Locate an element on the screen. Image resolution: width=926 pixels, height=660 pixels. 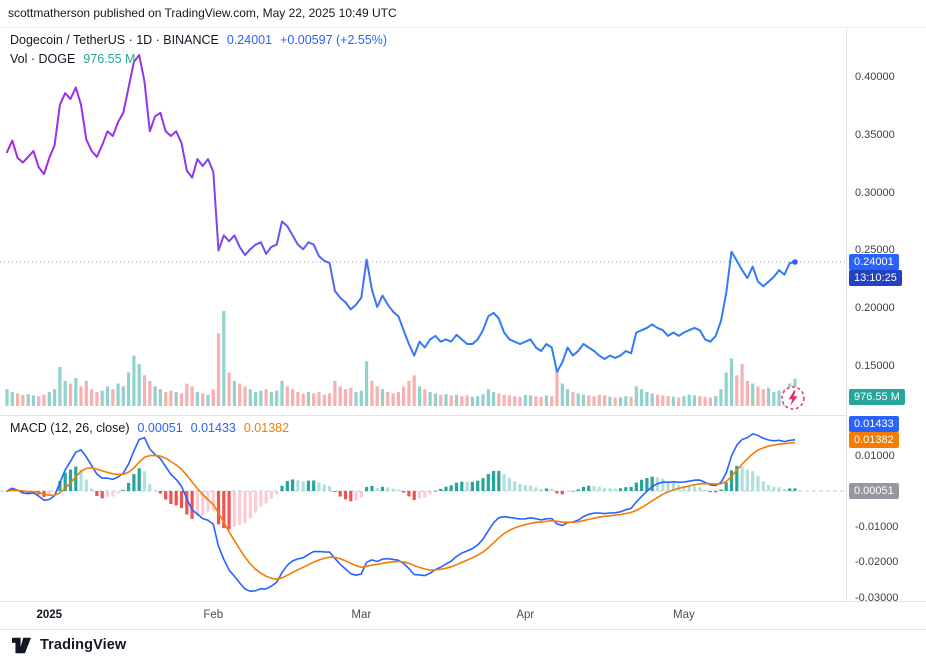
price-axis-tick: 0.30000 is located at coordinates (875, 192).